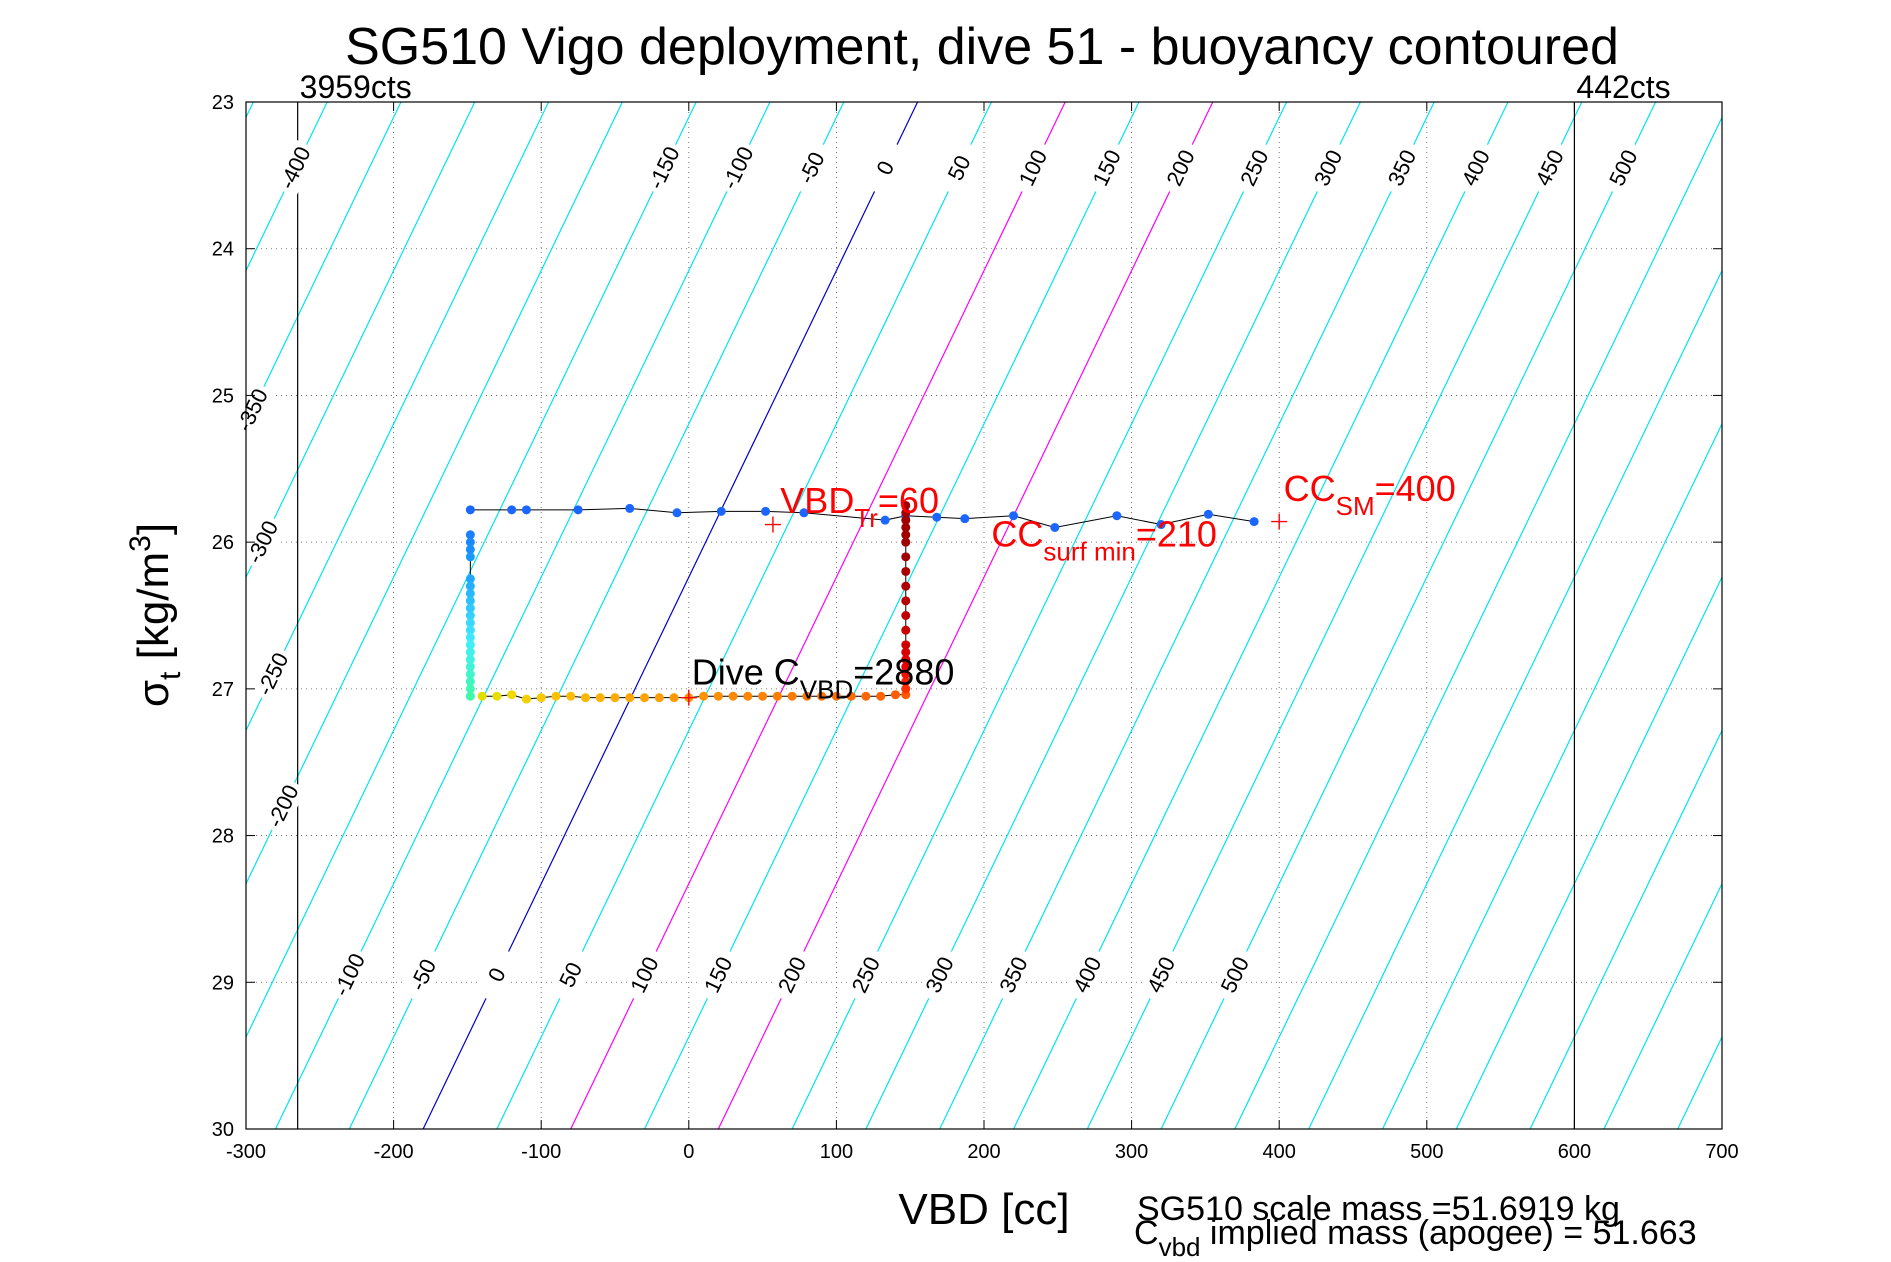  What do you see at coordinates (908, 500) in the screenshot?
I see `annotation-tail: =60` at bounding box center [908, 500].